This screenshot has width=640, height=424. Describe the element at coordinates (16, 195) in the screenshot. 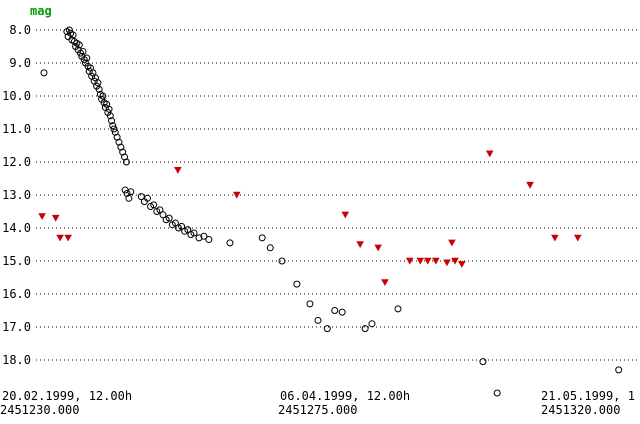

I see `y-tick-label: 13.0` at that location.